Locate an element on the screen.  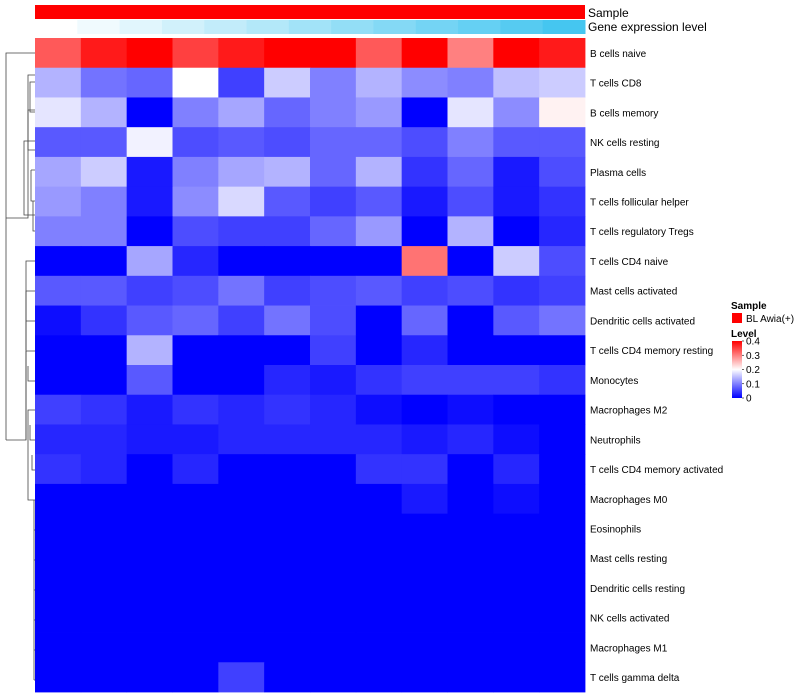
sample-track-cell is located at coordinates (310, 12).